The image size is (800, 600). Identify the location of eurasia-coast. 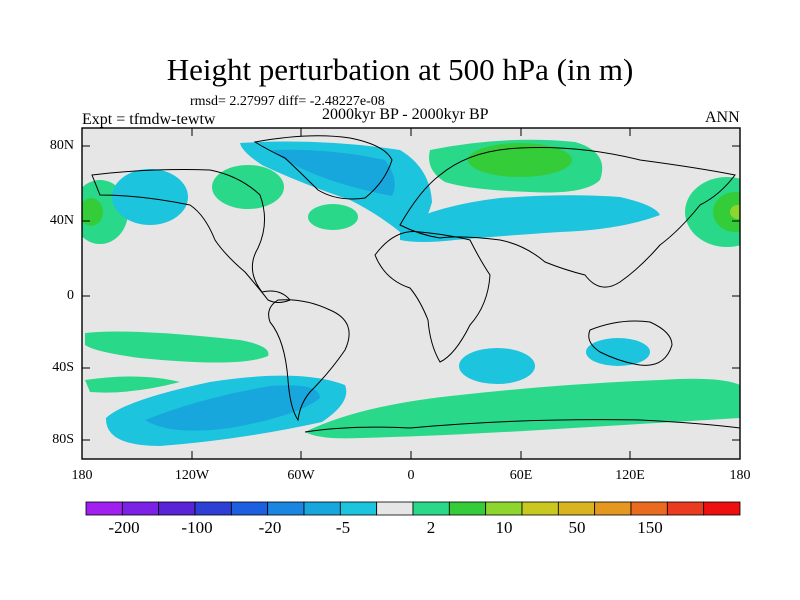
(567, 217).